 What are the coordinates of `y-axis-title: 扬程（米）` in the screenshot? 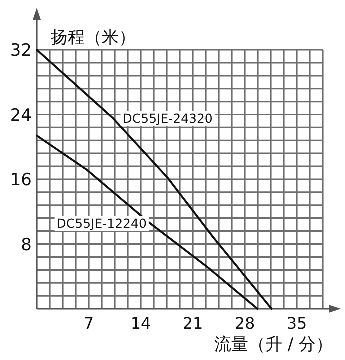 It's located at (93, 38).